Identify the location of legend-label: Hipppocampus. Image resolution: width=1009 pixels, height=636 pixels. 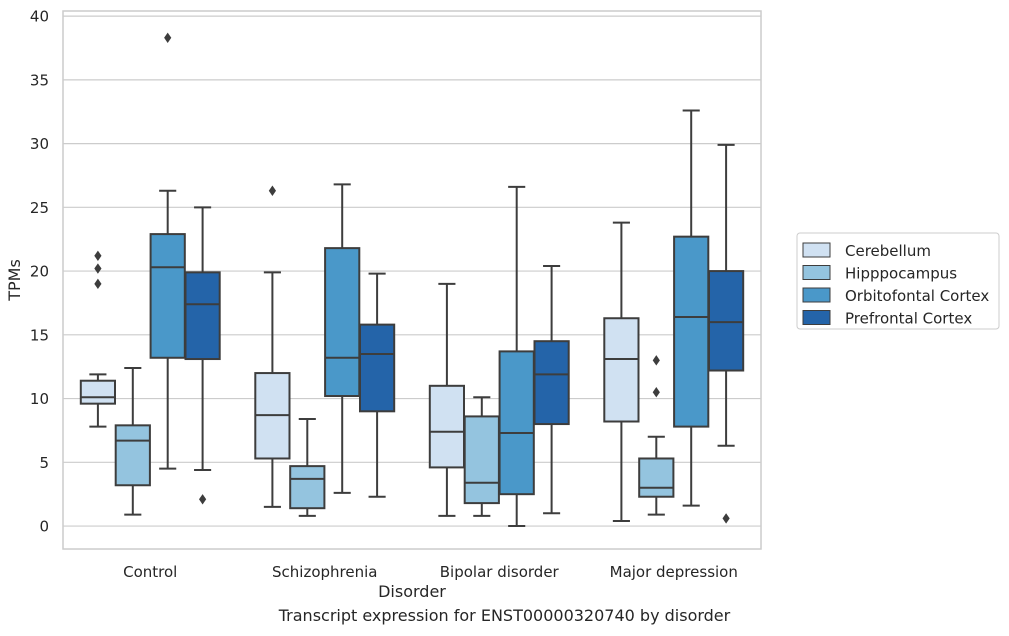
(901, 274).